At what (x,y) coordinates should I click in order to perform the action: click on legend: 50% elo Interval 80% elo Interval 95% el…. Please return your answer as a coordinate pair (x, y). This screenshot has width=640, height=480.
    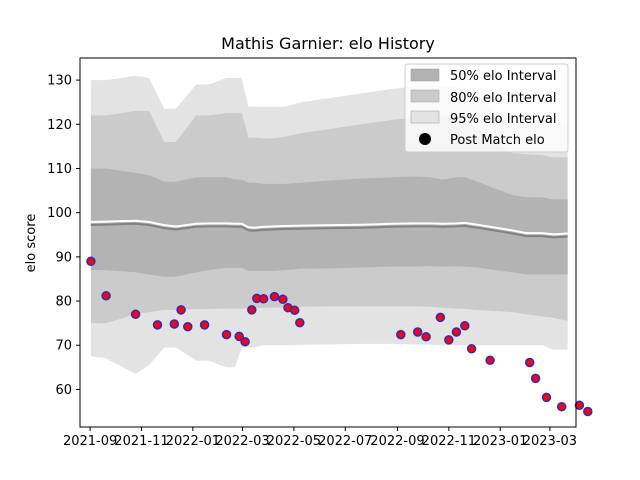
    Looking at the image, I should click on (486, 108).